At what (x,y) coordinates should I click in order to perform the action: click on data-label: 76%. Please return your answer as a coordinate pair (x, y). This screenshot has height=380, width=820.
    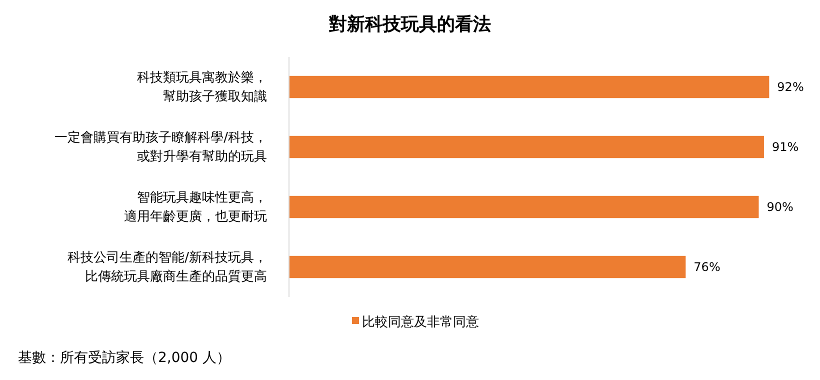
    Looking at the image, I should click on (707, 267).